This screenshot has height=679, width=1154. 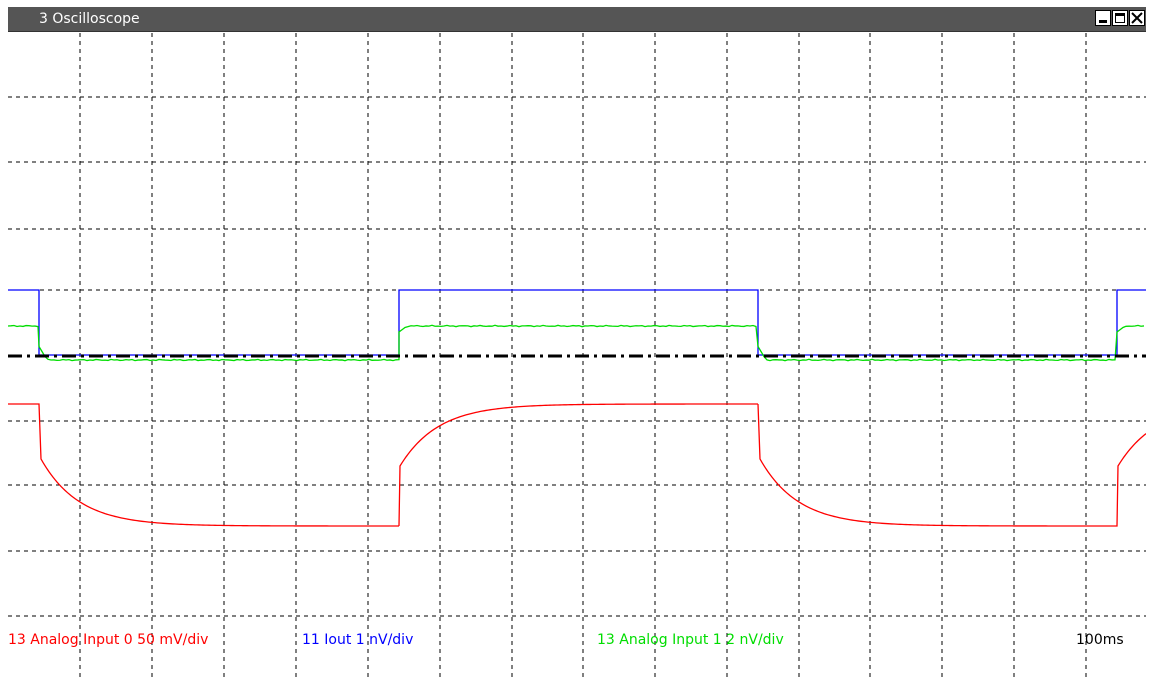 What do you see at coordinates (108, 640) in the screenshot?
I see `legend-channel-red: 13 Analog Input 0 50 mV/div` at bounding box center [108, 640].